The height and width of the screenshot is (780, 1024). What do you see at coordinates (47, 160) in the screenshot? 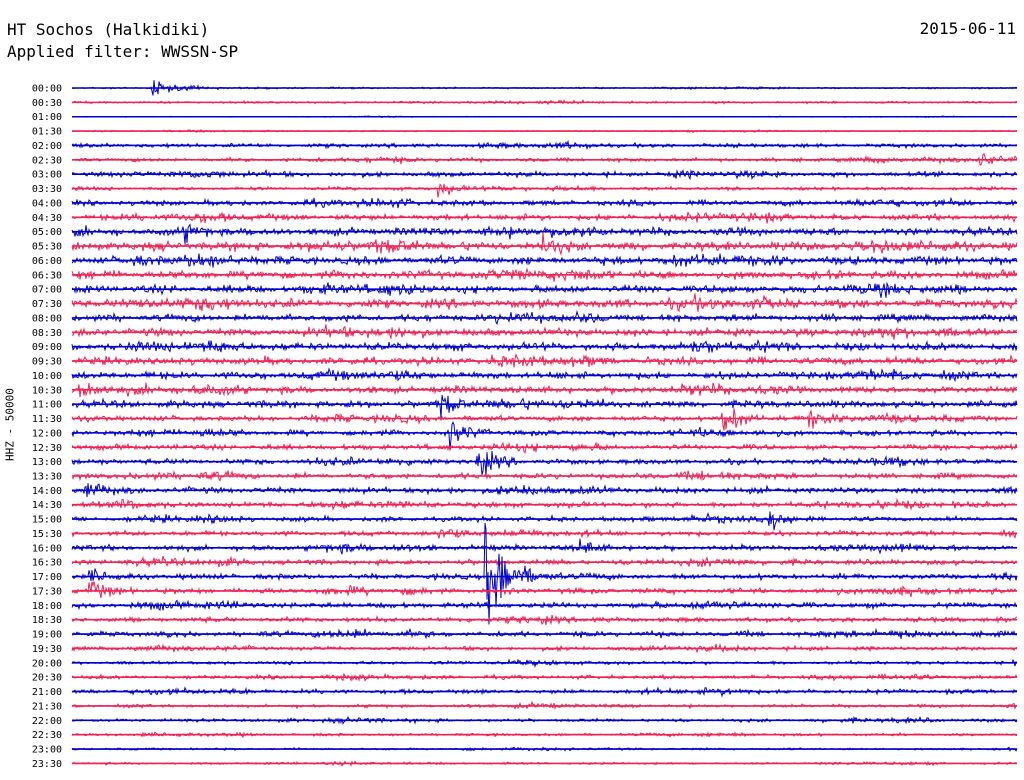
I see `row-time-label: 02:30` at bounding box center [47, 160].